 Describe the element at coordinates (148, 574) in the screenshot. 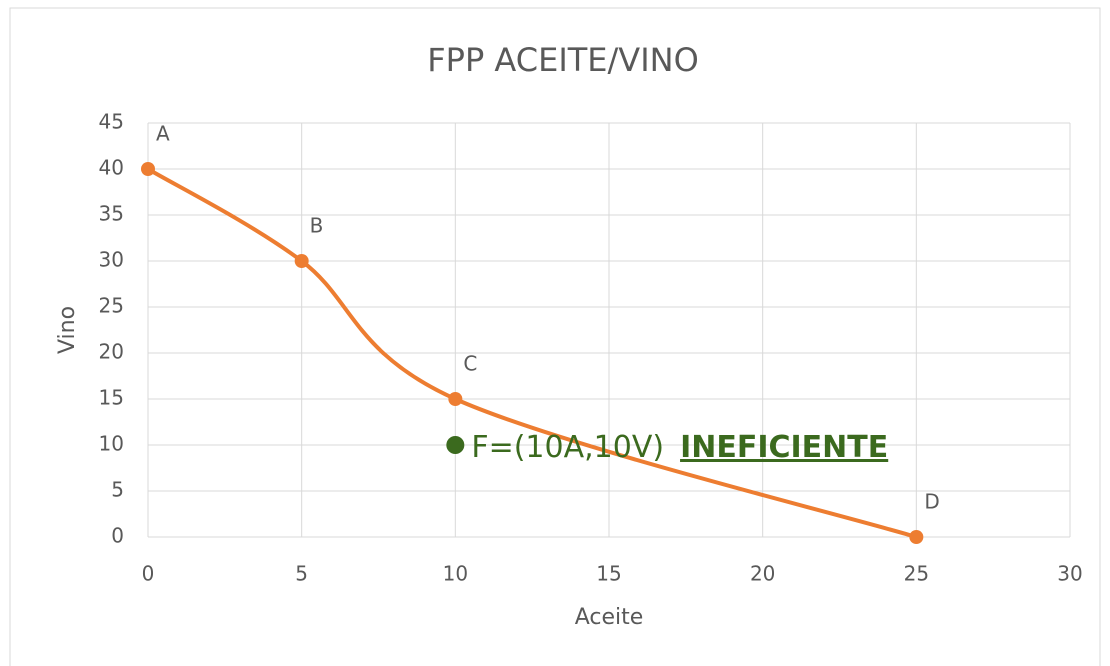

I see `x-tick-label: 0` at that location.